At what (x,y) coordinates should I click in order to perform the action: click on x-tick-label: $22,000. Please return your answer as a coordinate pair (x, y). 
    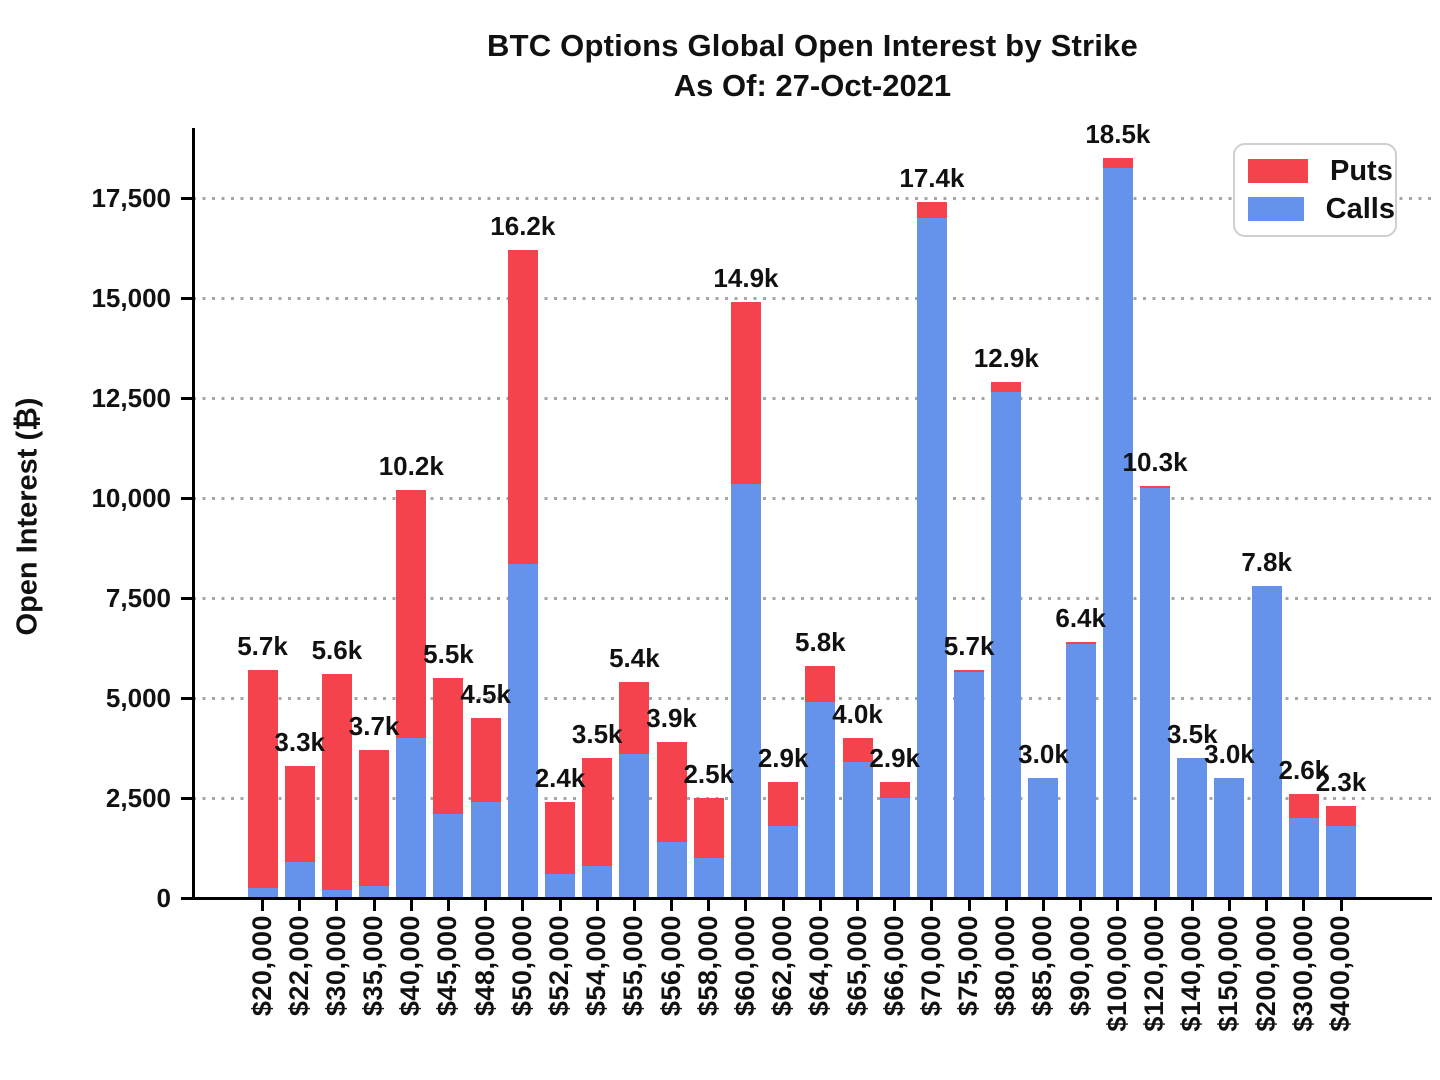
    Looking at the image, I should click on (298, 966).